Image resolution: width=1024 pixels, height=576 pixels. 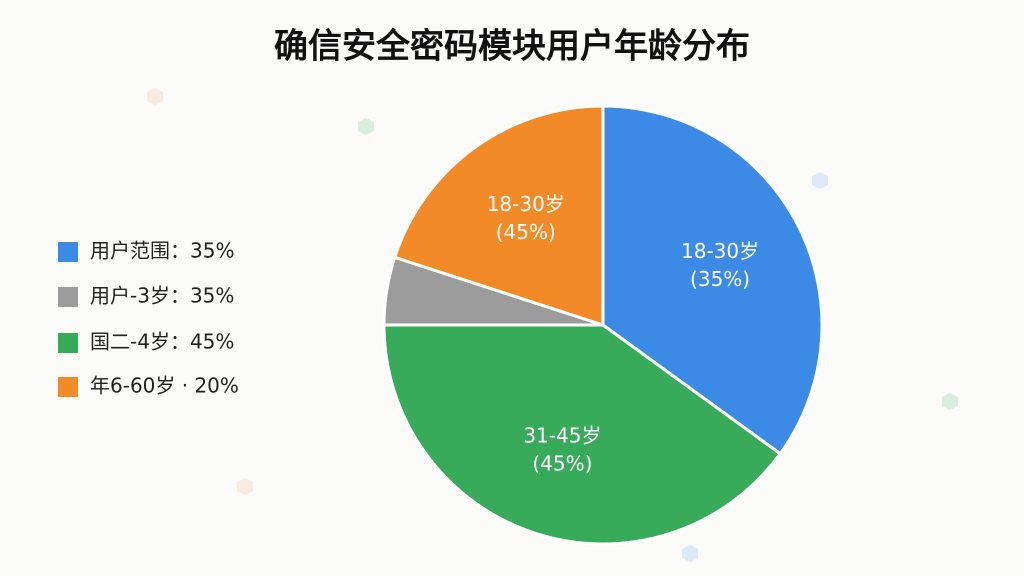 I want to click on legend-label: 年6-60岁 · 20%, so click(x=164, y=386).